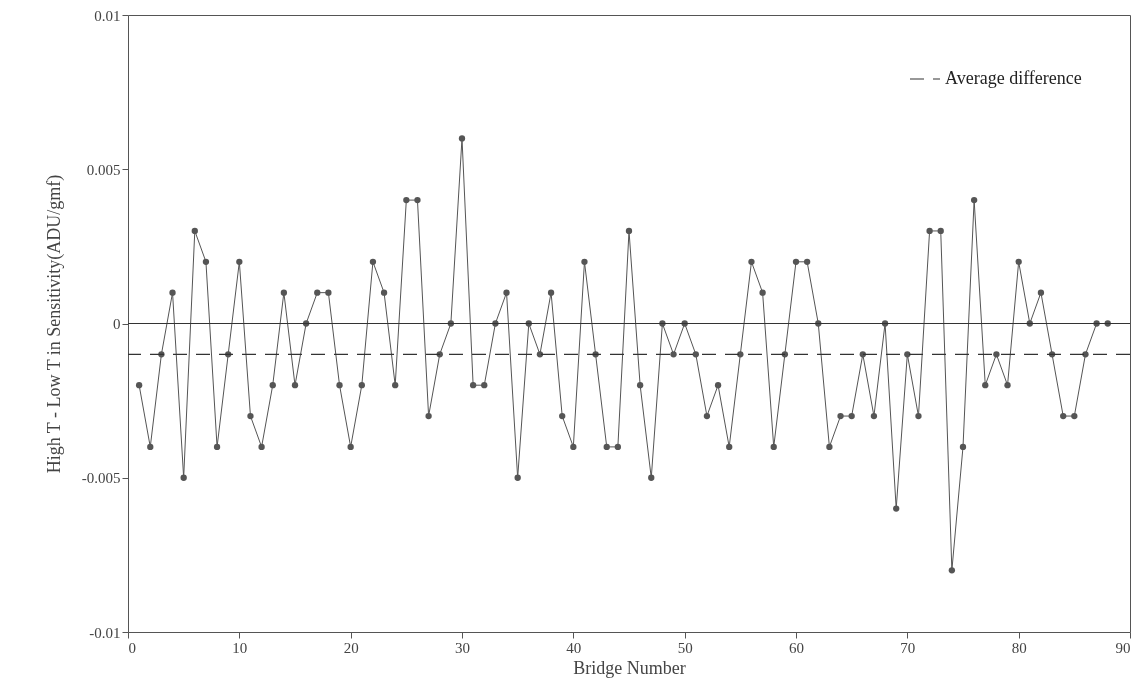  I want to click on y-tick-label: 0.005, so click(103, 169).